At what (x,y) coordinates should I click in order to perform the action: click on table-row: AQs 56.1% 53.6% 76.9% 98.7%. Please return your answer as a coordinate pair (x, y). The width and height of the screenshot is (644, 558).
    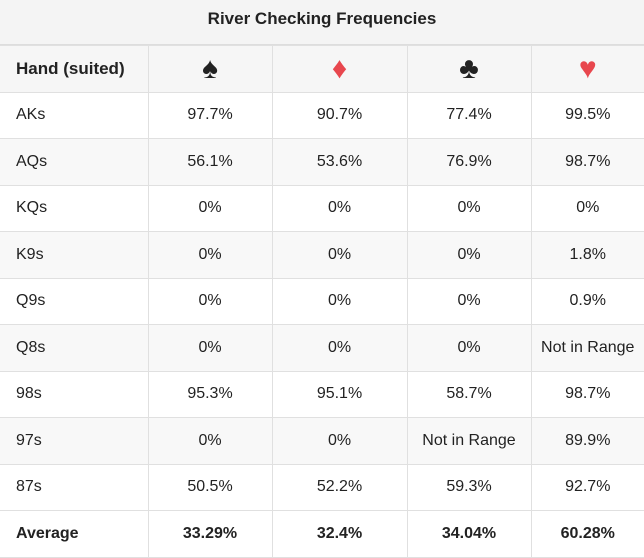
    Looking at the image, I should click on (322, 162).